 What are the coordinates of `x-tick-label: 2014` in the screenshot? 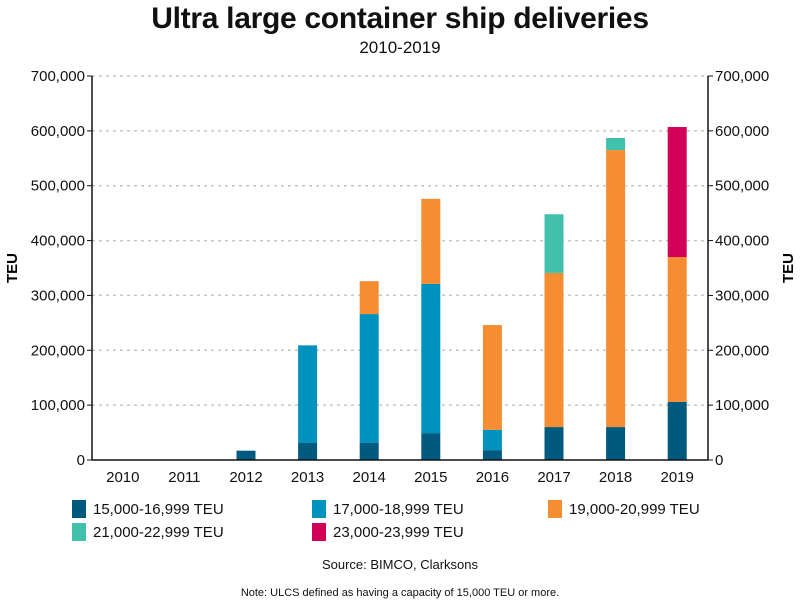 It's located at (369, 477).